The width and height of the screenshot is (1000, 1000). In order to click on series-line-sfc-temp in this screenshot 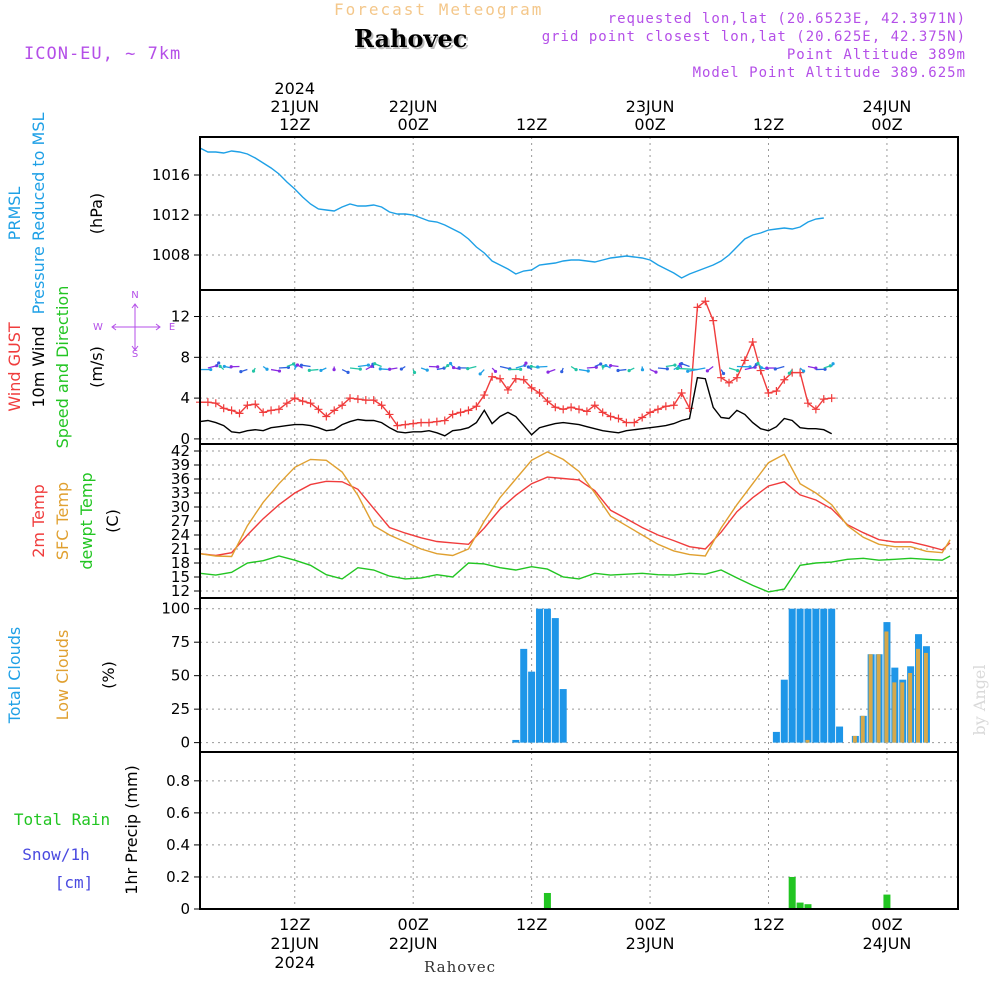, I will do `click(575, 504)`.